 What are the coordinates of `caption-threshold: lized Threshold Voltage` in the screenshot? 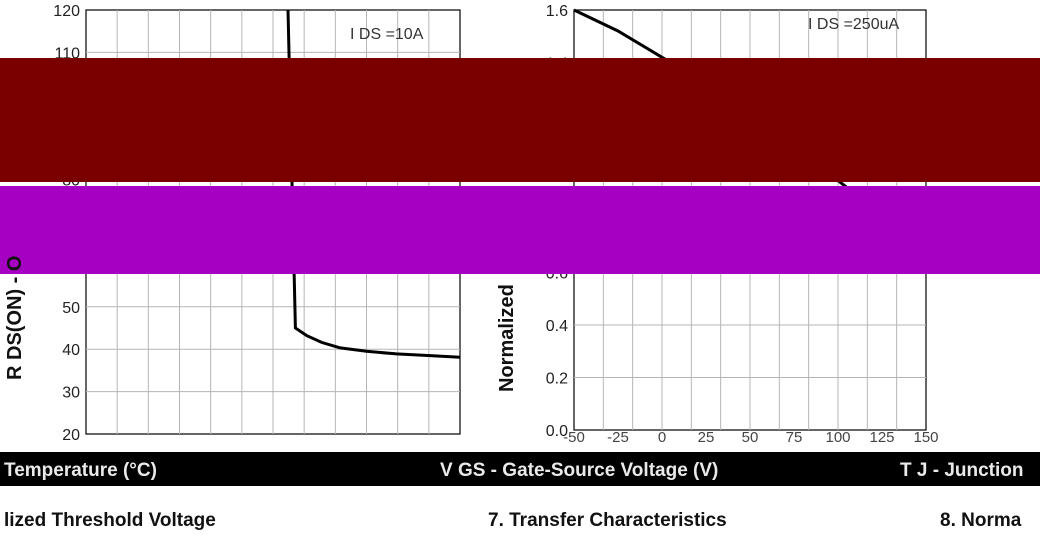 It's located at (110, 521).